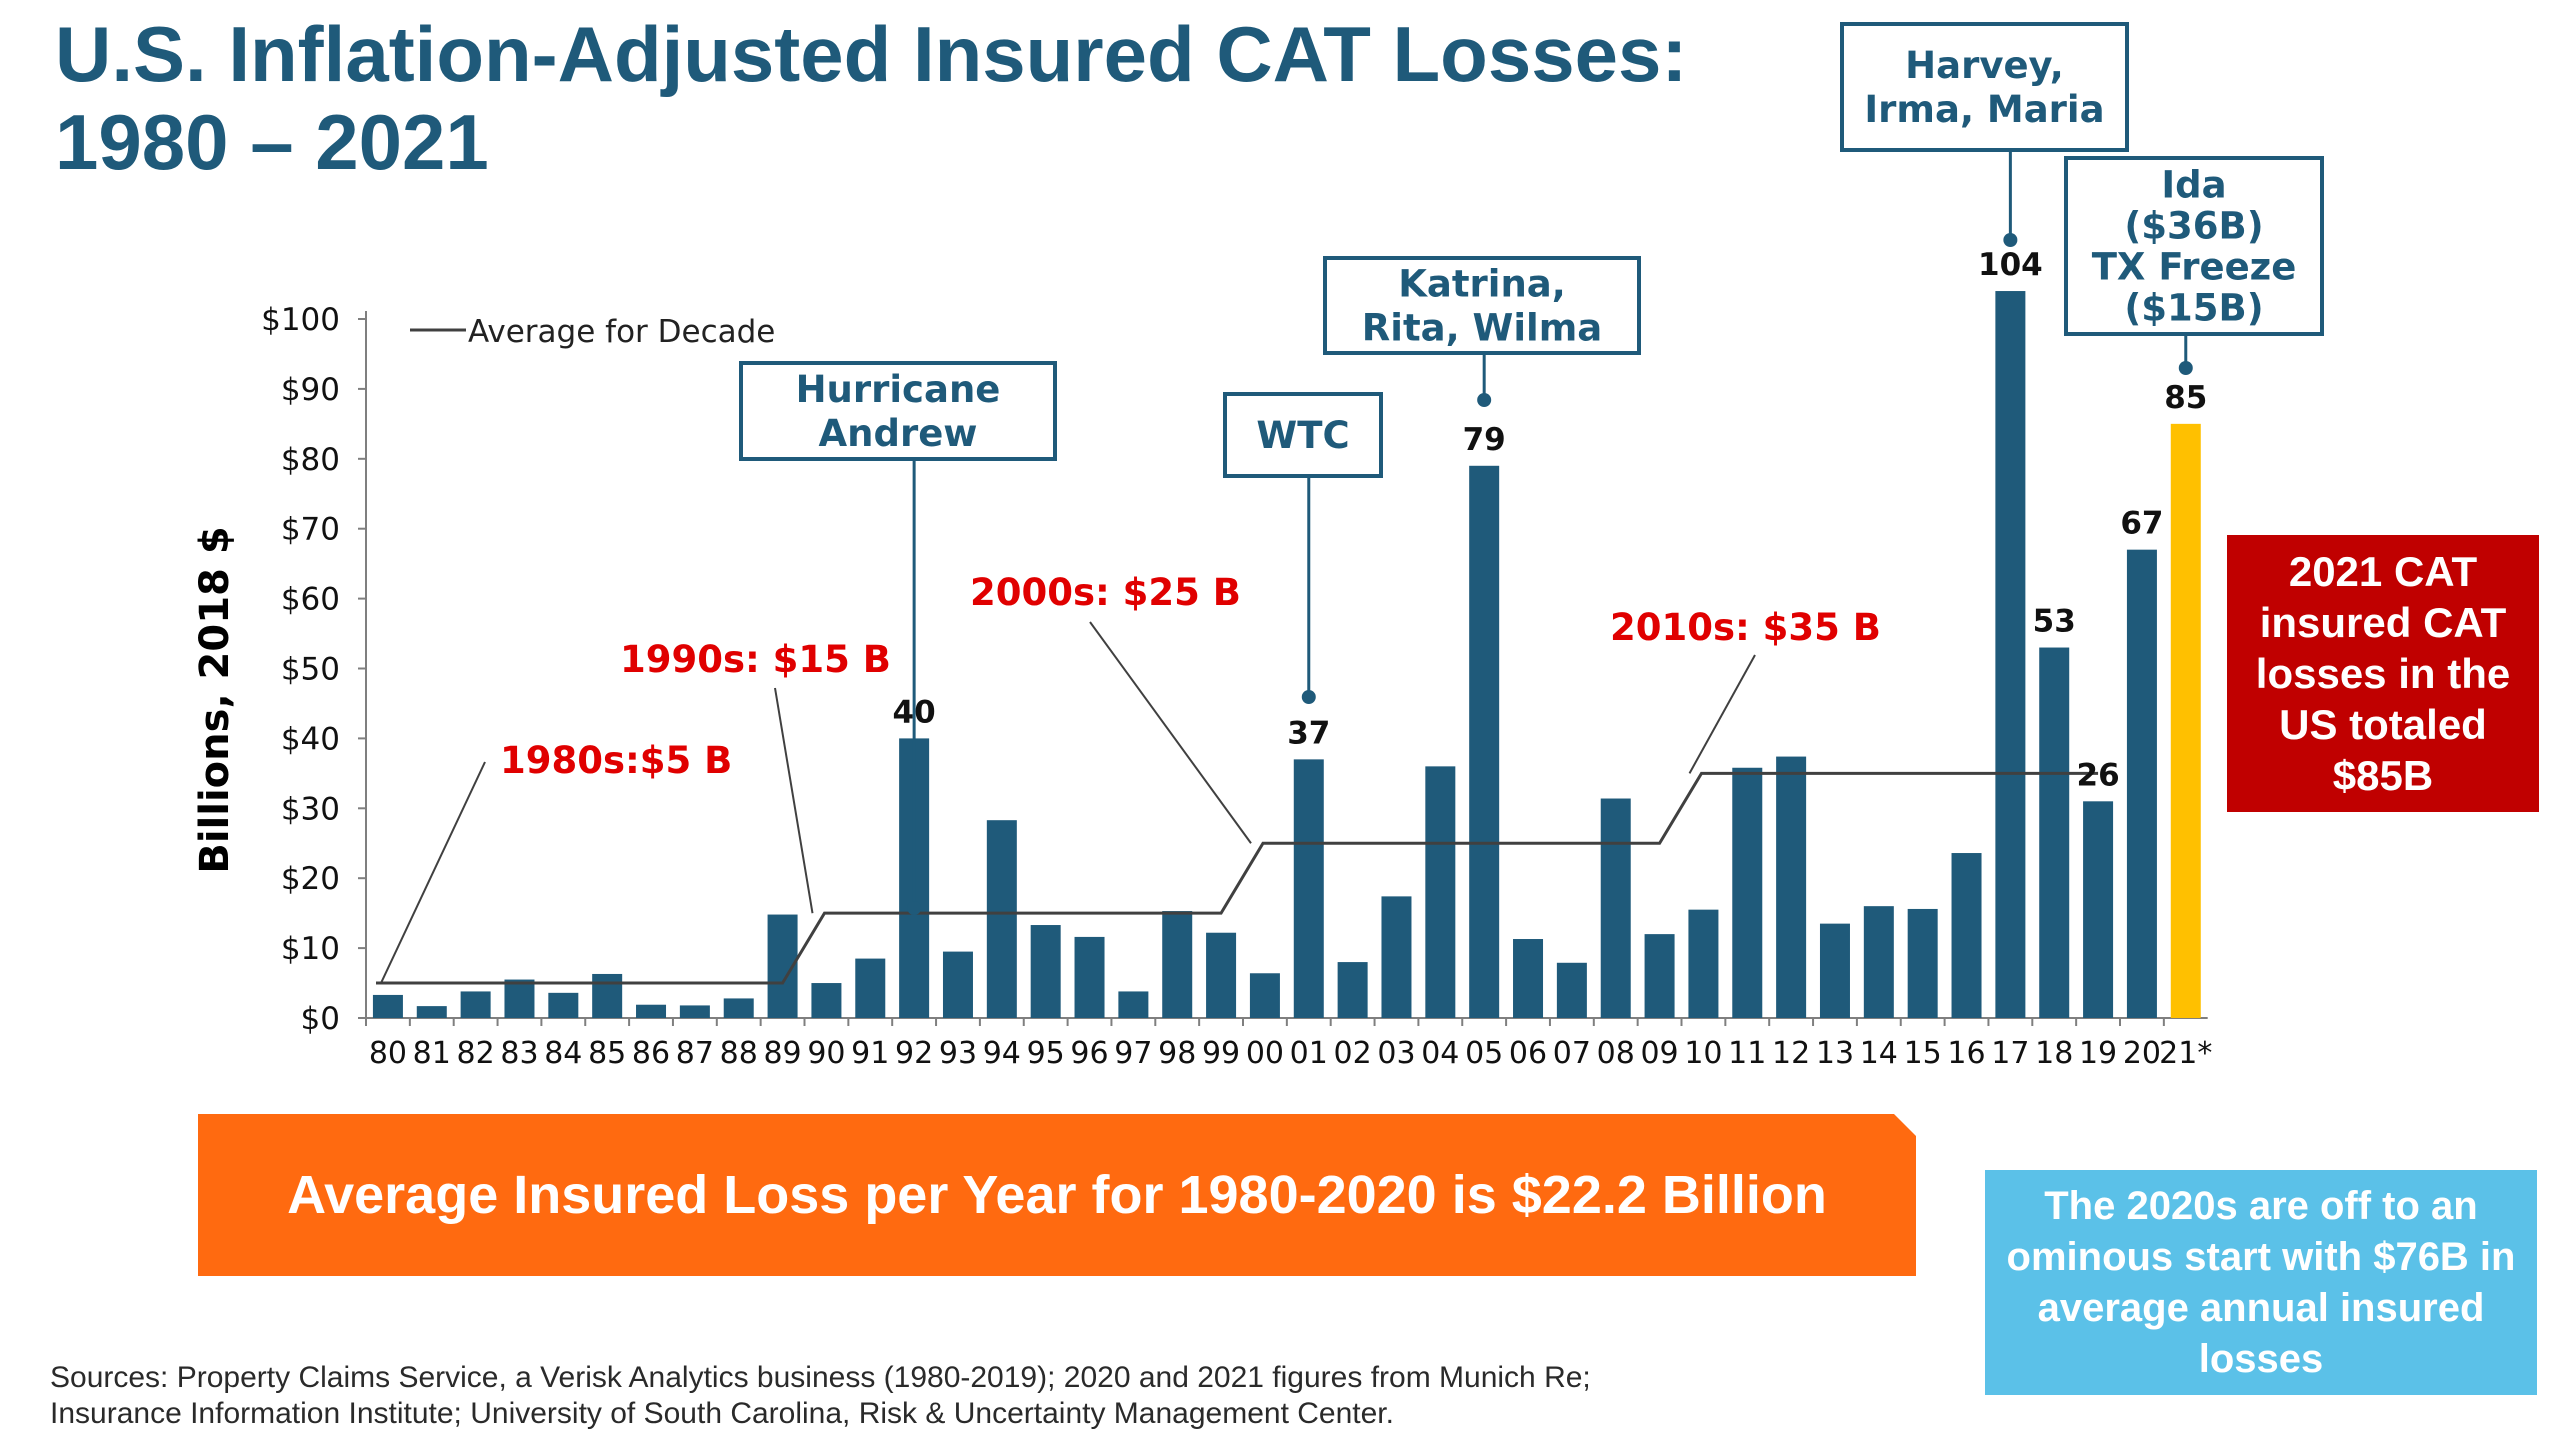 This screenshot has width=2560, height=1440. Describe the element at coordinates (563, 1053) in the screenshot. I see `x-tick-label: 84` at that location.